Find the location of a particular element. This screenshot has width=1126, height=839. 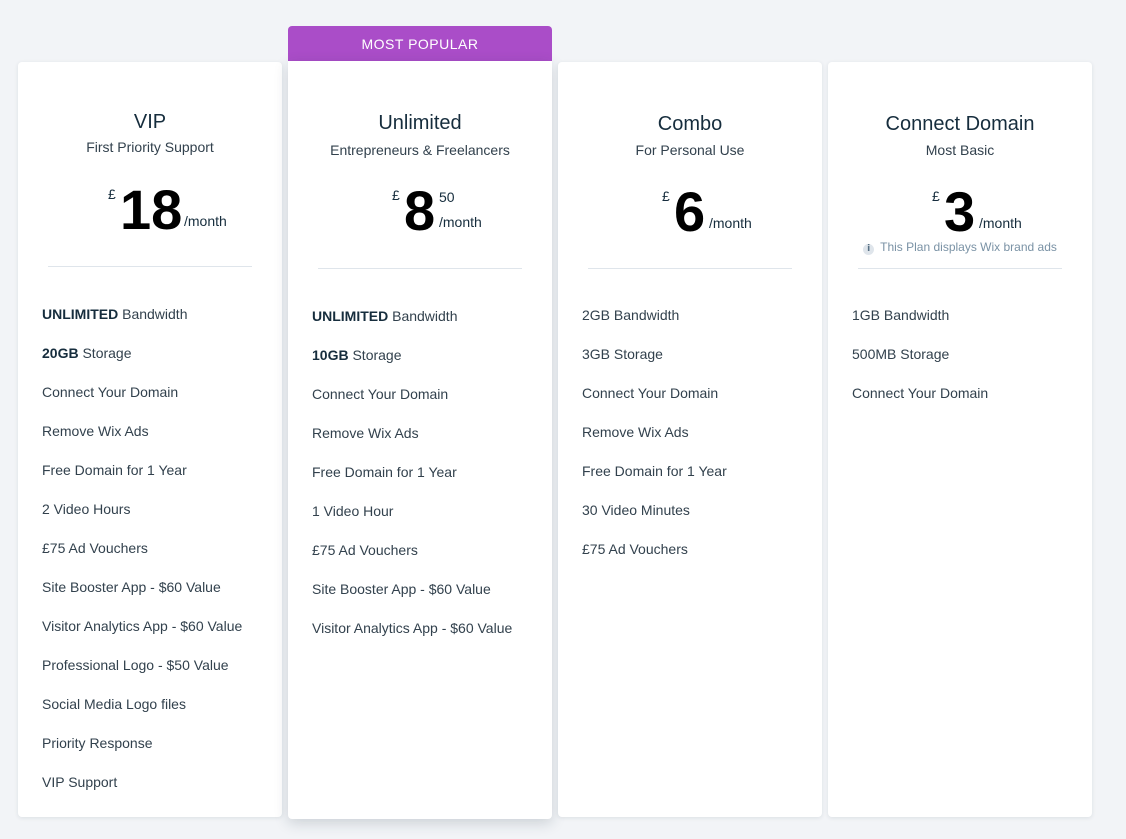

feature-item: 1GB Bandwidth is located at coordinates (901, 315).